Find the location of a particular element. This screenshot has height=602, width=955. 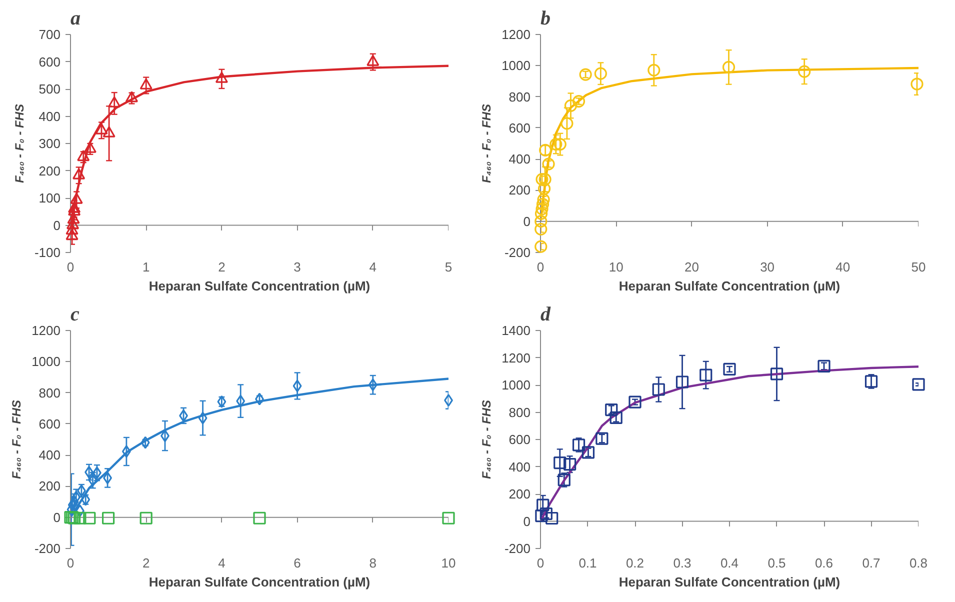

x-tick-label: 50 is located at coordinates (918, 267).